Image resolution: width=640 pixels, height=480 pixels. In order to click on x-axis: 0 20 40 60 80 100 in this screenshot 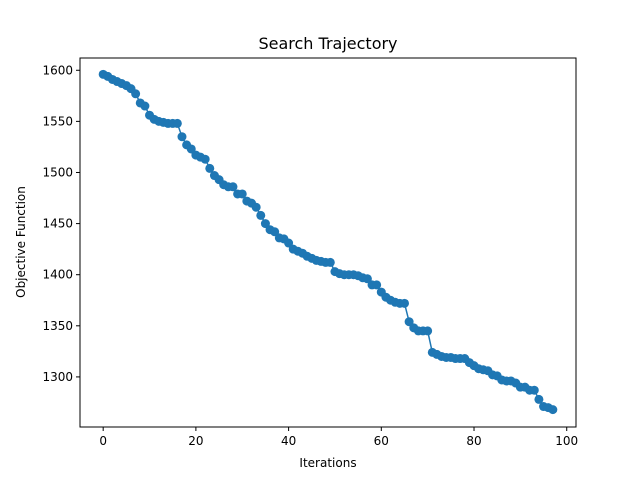, I will do `click(338, 437)`.